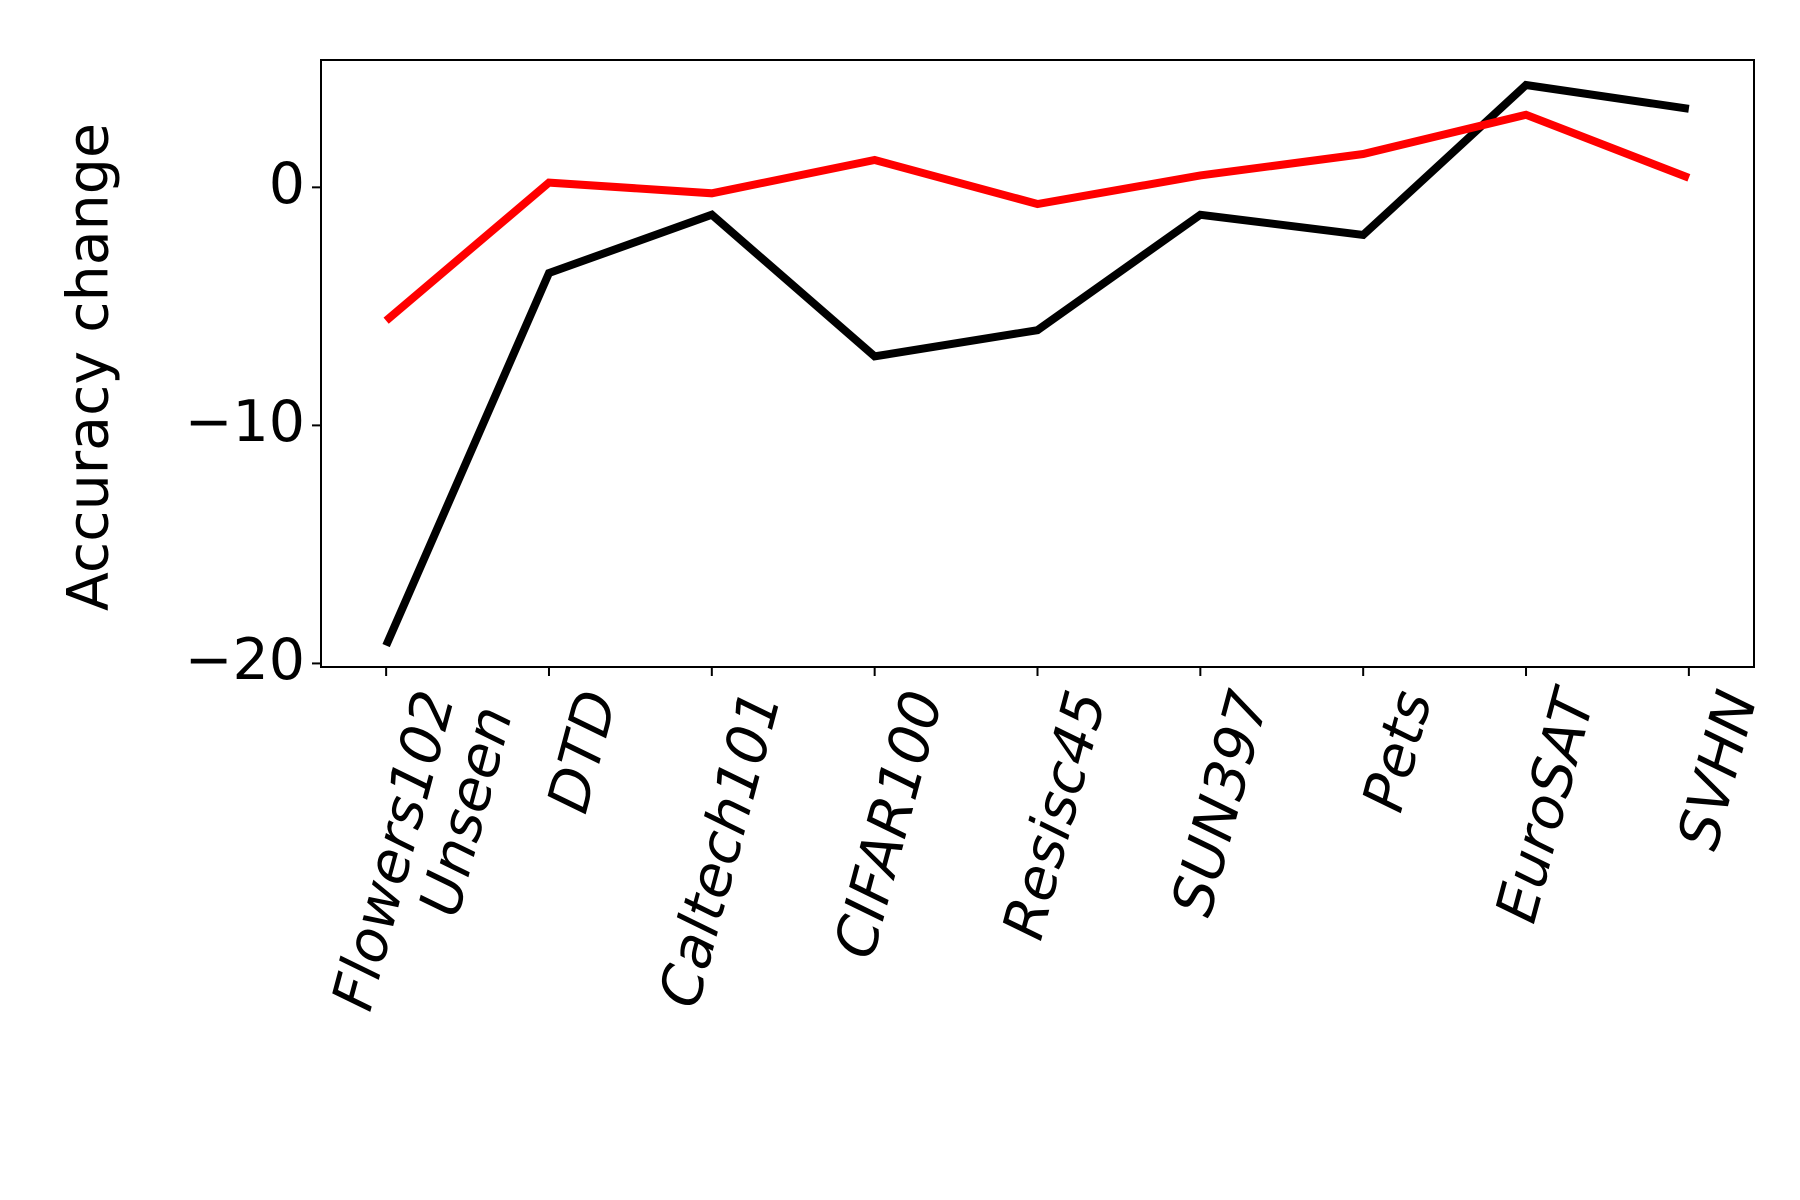  What do you see at coordinates (287, 184) in the screenshot?
I see `y-tick-label: 0` at bounding box center [287, 184].